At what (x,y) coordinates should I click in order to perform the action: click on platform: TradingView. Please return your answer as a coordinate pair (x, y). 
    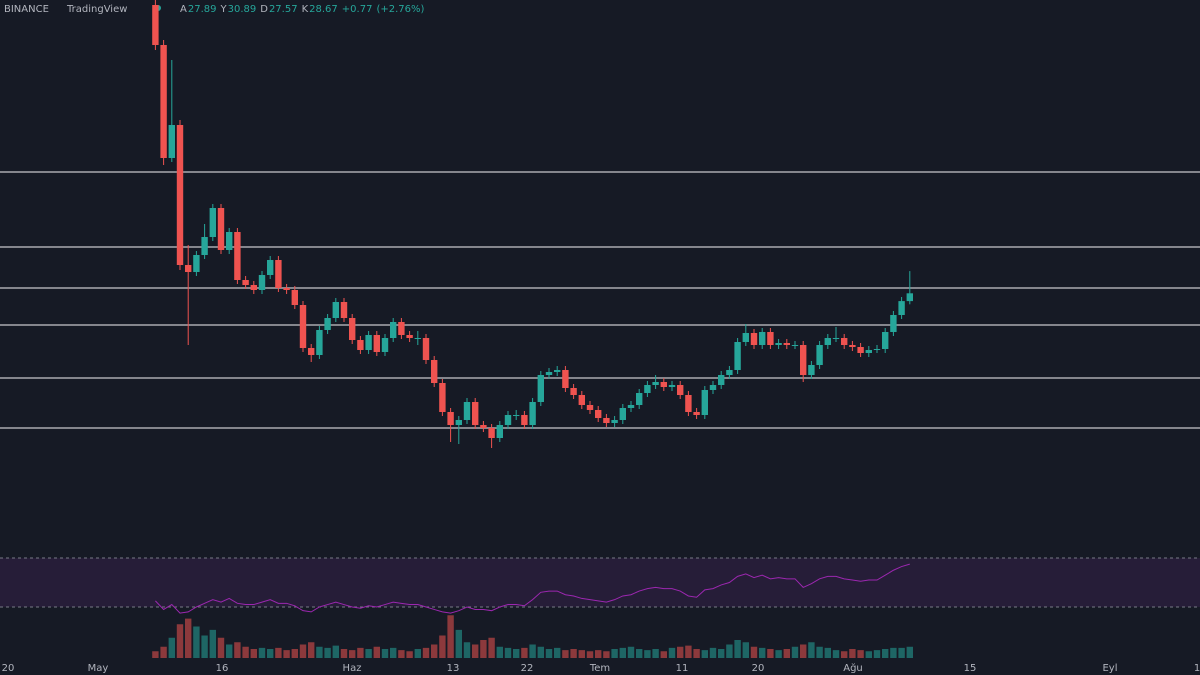
    Looking at the image, I should click on (96, 9).